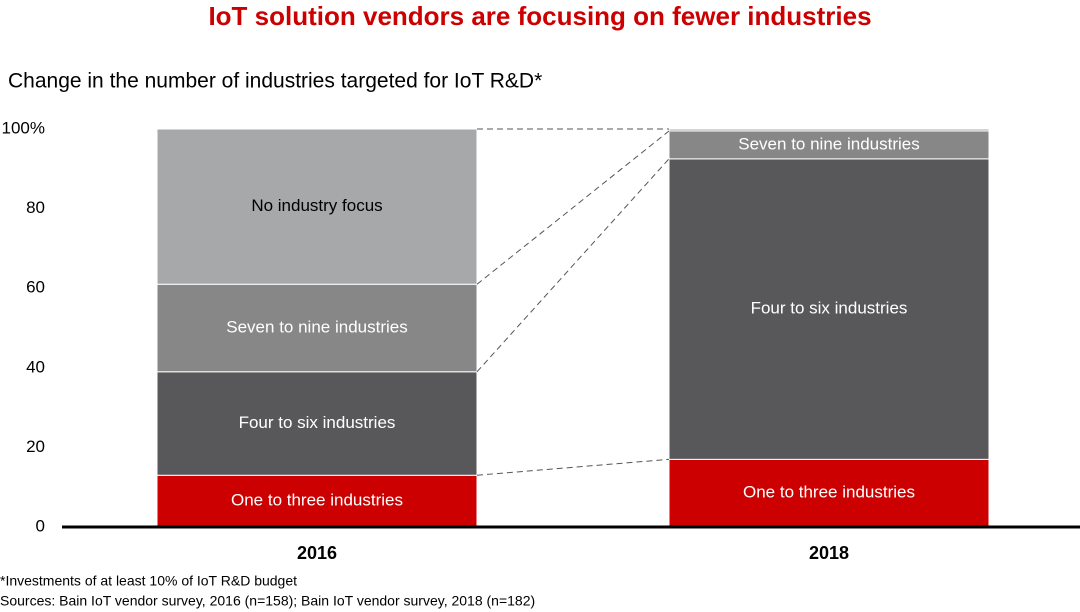 The width and height of the screenshot is (1080, 612). Describe the element at coordinates (35, 366) in the screenshot. I see `y-tick-label: 40` at that location.